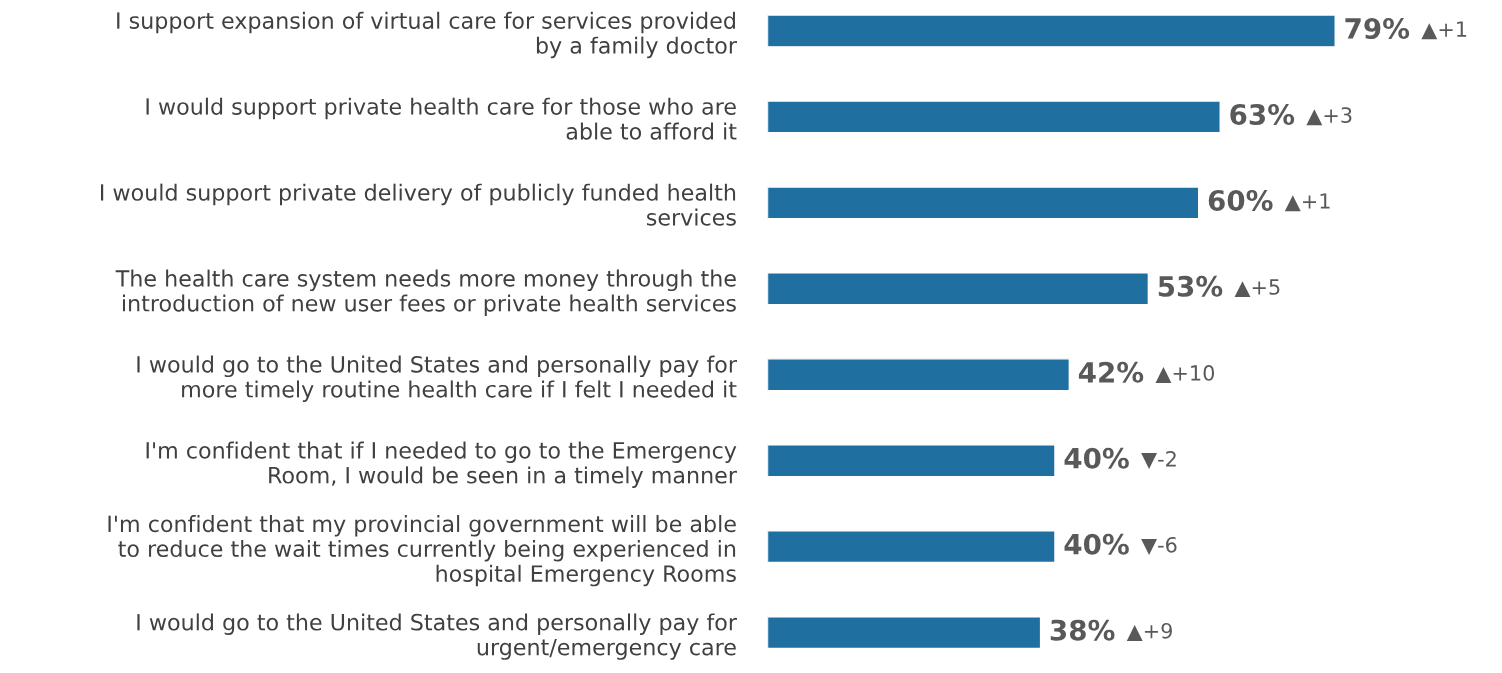 This screenshot has width=1502, height=673. What do you see at coordinates (1149, 631) in the screenshot?
I see `annotation: ▲+9` at bounding box center [1149, 631].